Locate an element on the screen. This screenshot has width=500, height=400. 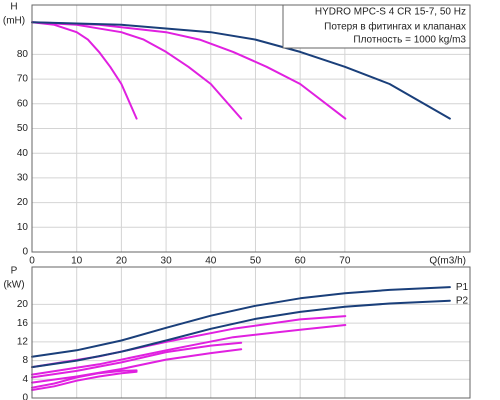
x-tick-label: 40 is located at coordinates (211, 261).